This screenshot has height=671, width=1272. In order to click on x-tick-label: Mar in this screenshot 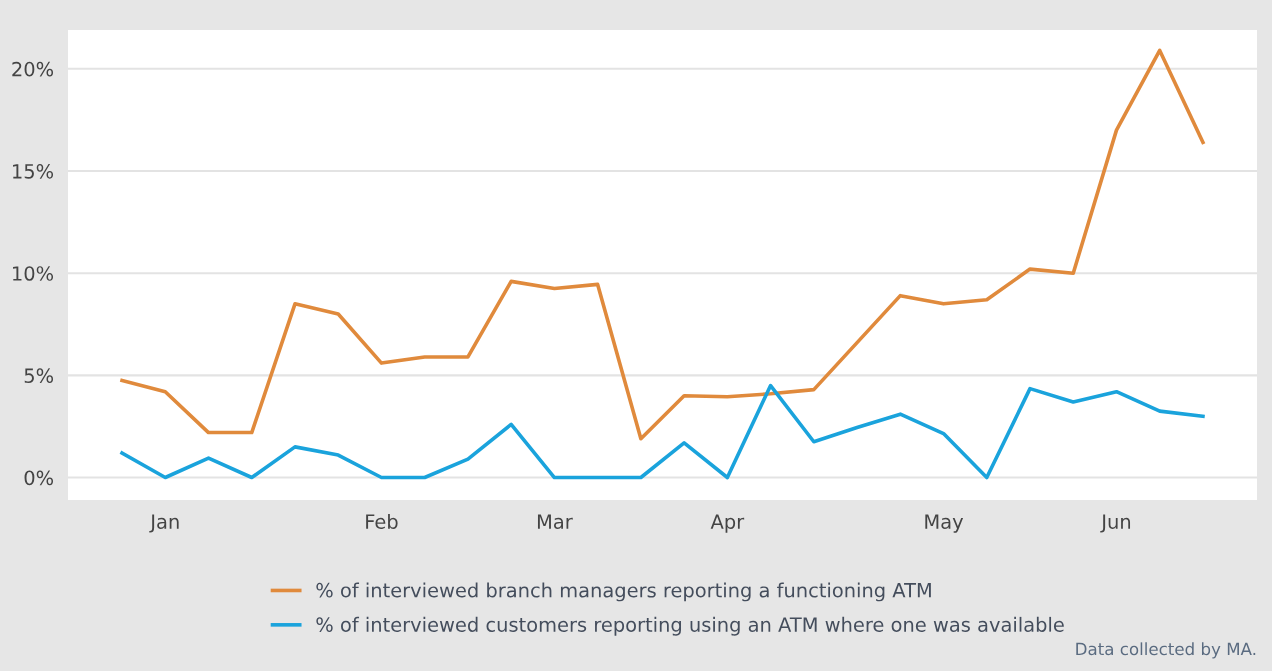, I will do `click(555, 521)`.